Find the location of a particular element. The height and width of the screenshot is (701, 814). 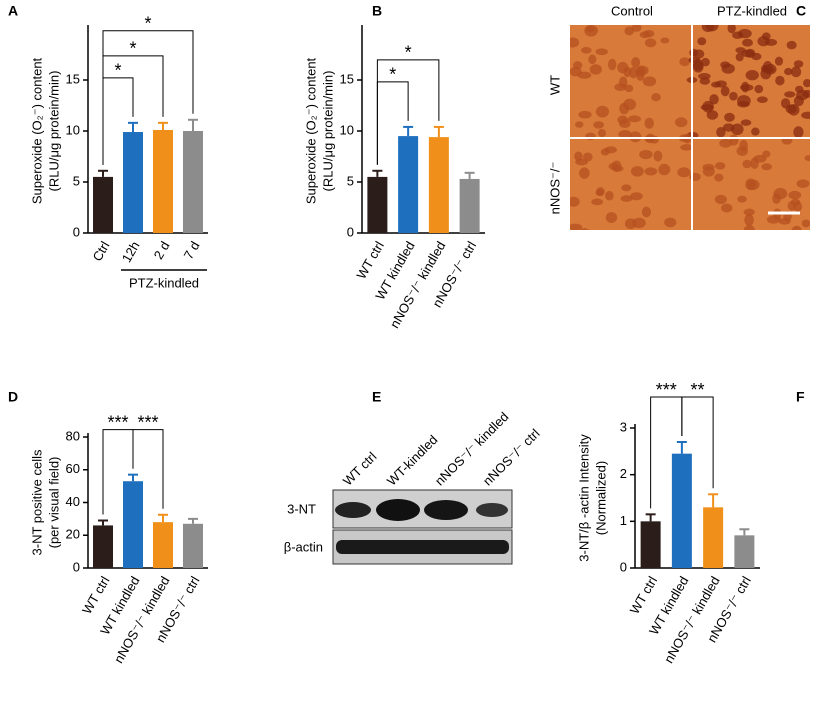

y-axis-label: 3-NT positive cells is located at coordinates (36, 502).